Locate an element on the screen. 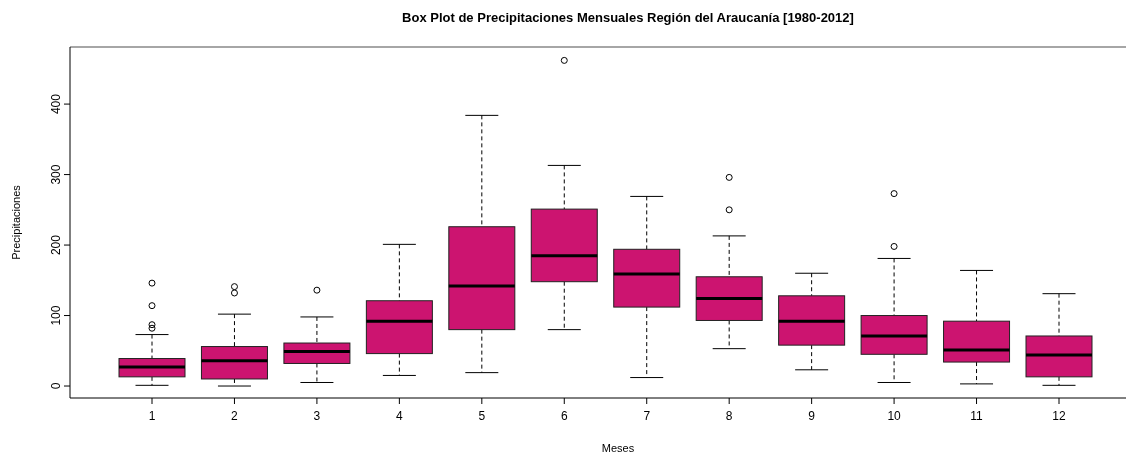 Image resolution: width=1126 pixels, height=456 pixels. x-axis-title: Meses is located at coordinates (618, 448).